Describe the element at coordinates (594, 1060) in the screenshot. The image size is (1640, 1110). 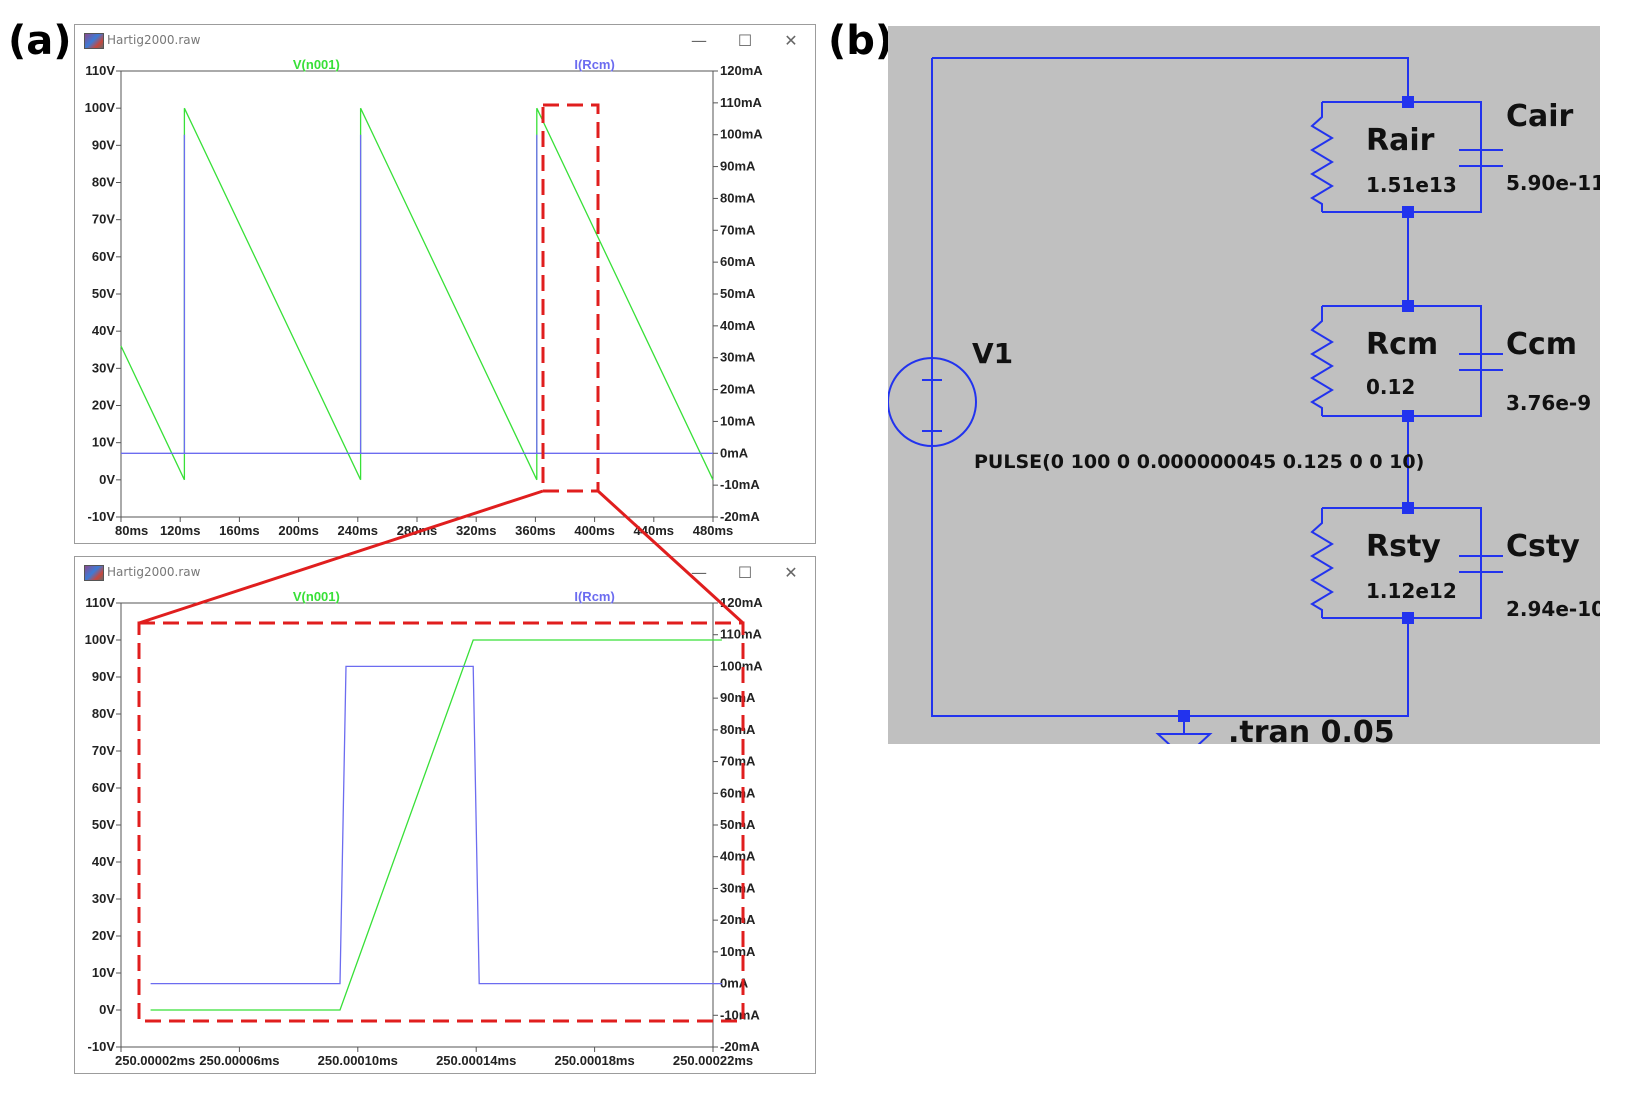
I see `x-tick-label: 250.00018ms` at that location.